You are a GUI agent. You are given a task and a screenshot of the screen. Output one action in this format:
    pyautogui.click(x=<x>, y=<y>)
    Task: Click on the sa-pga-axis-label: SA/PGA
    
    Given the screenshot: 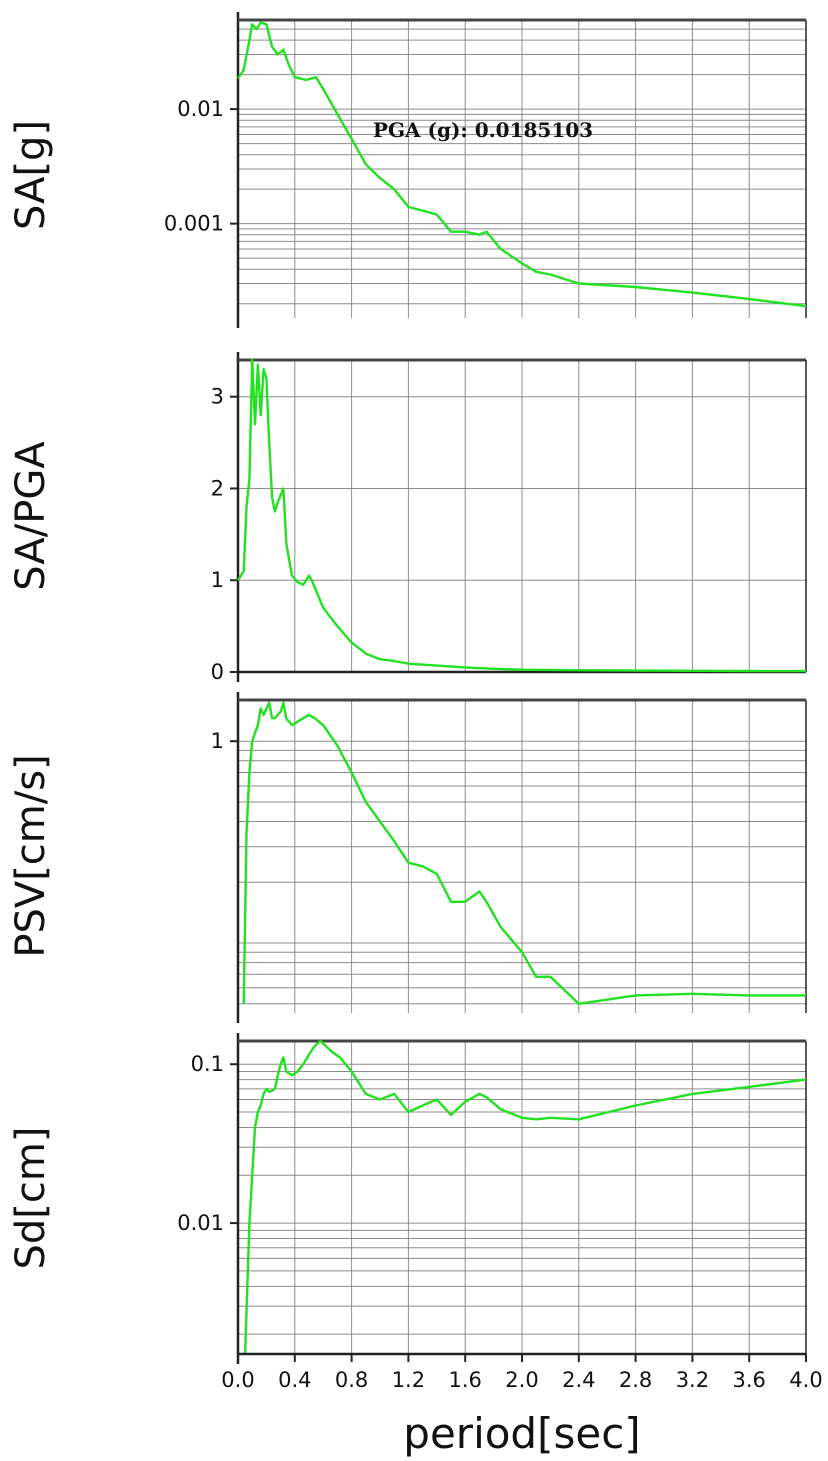 What is the action you would take?
    pyautogui.click(x=31, y=516)
    